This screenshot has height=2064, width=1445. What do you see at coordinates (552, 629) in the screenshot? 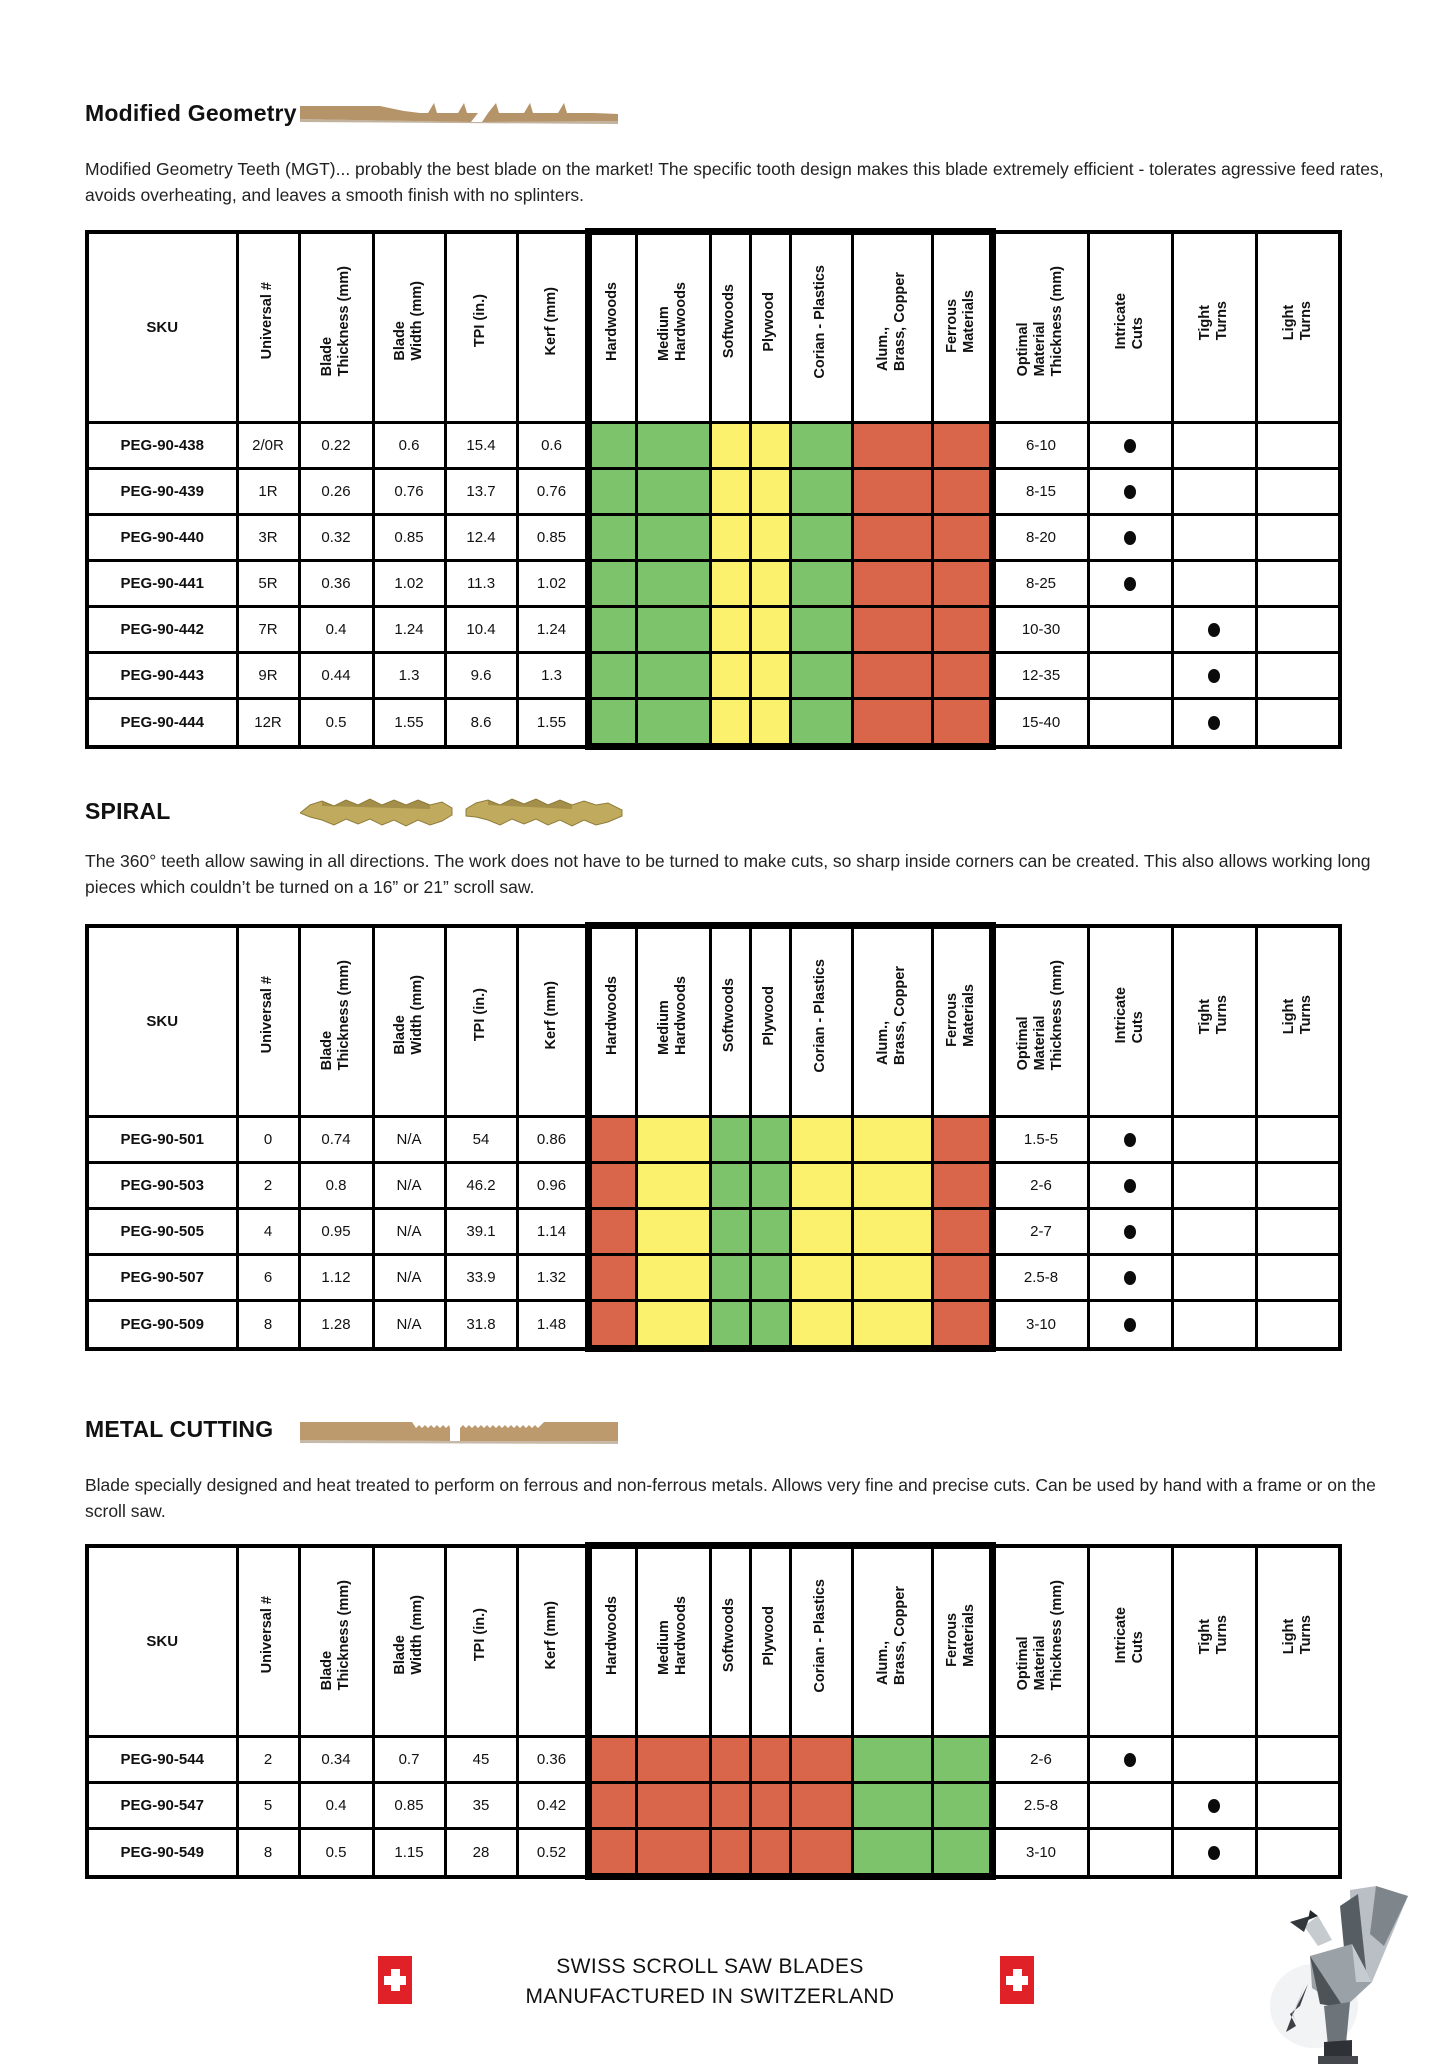
I see `kerf-cell: 1.24` at bounding box center [552, 629].